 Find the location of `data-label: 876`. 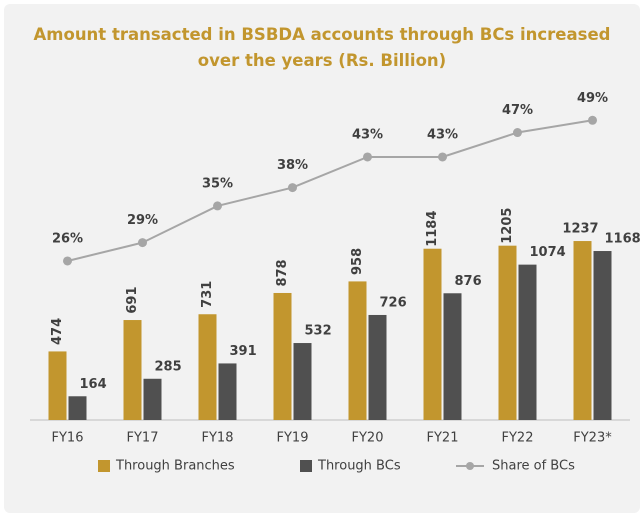

data-label: 876 is located at coordinates (468, 281).